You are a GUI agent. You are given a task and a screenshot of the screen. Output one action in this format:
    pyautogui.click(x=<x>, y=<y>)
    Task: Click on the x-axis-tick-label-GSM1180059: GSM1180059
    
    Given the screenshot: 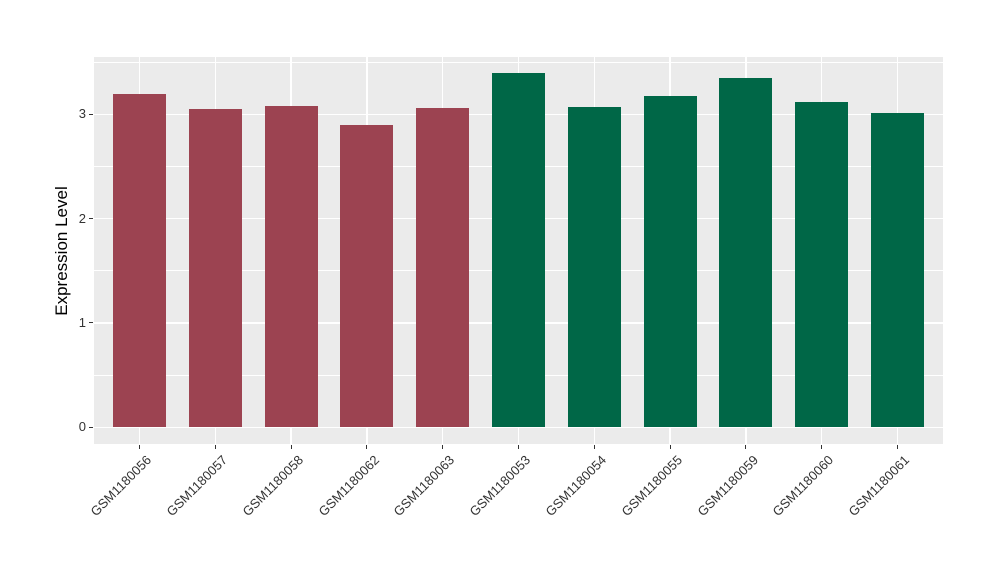 What is the action you would take?
    pyautogui.click(x=727, y=485)
    